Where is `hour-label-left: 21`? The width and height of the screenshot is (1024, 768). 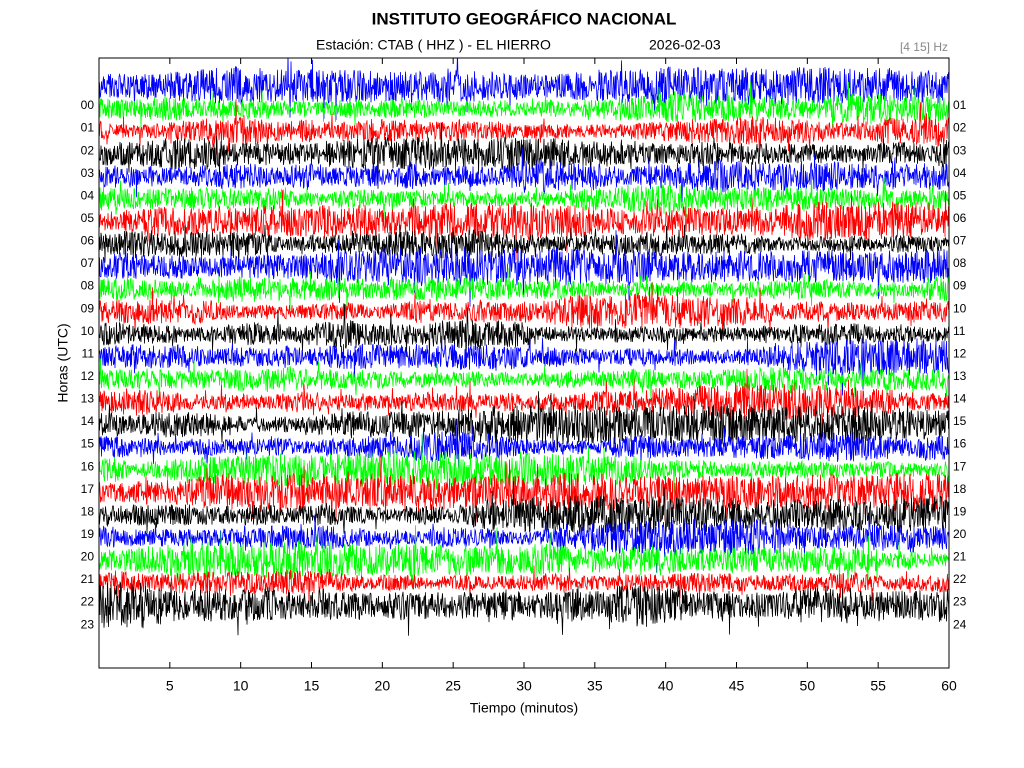 hour-label-left: 21 is located at coordinates (88, 579).